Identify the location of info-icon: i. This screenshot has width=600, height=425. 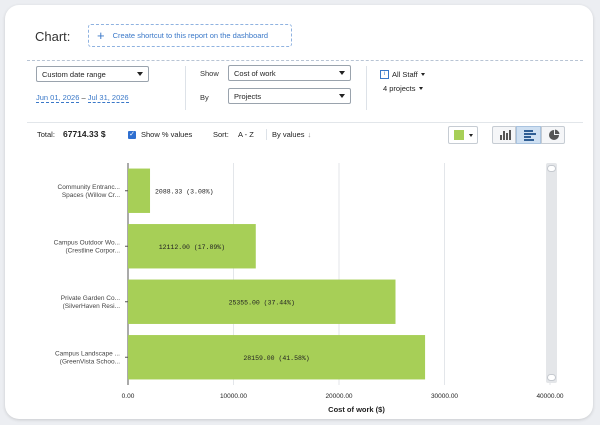
(384, 74).